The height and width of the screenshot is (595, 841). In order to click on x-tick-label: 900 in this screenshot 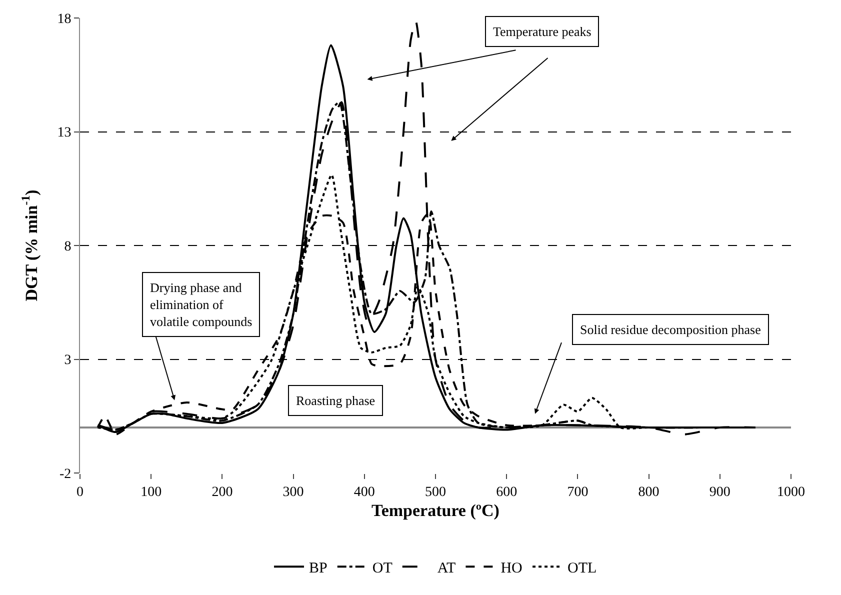, I will do `click(719, 492)`.